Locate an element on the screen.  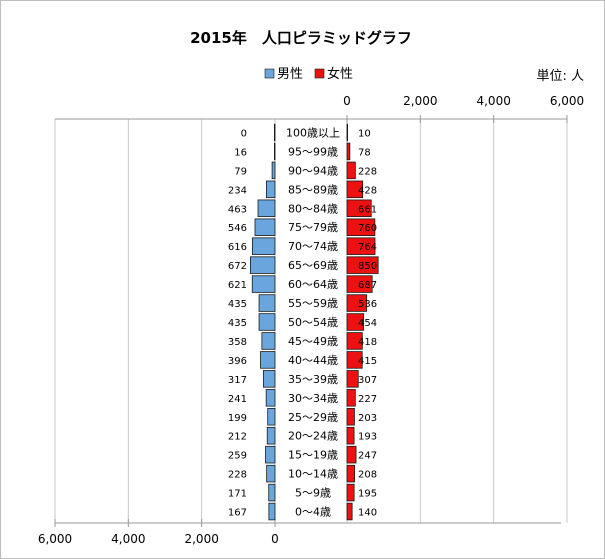
female-value-label: 195 is located at coordinates (367, 494).